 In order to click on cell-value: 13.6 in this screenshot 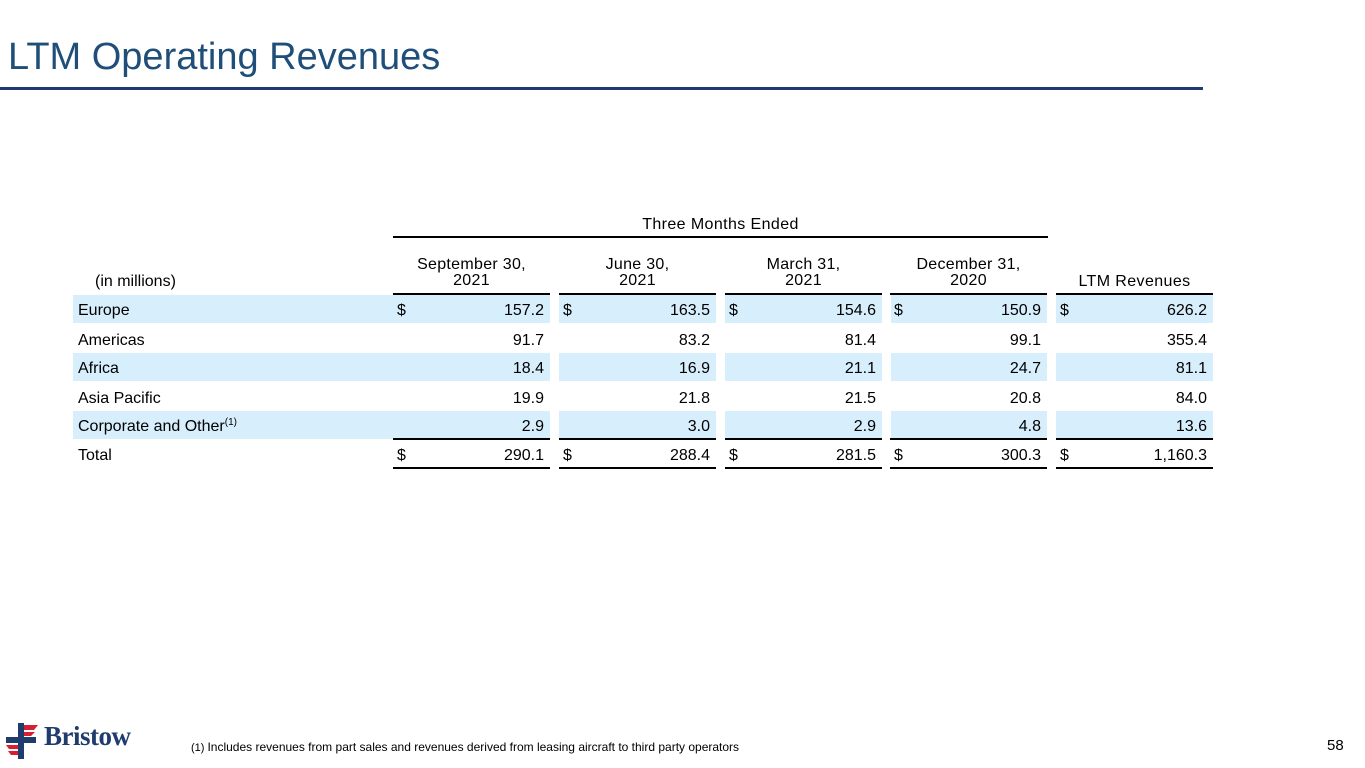, I will do `click(1191, 426)`.